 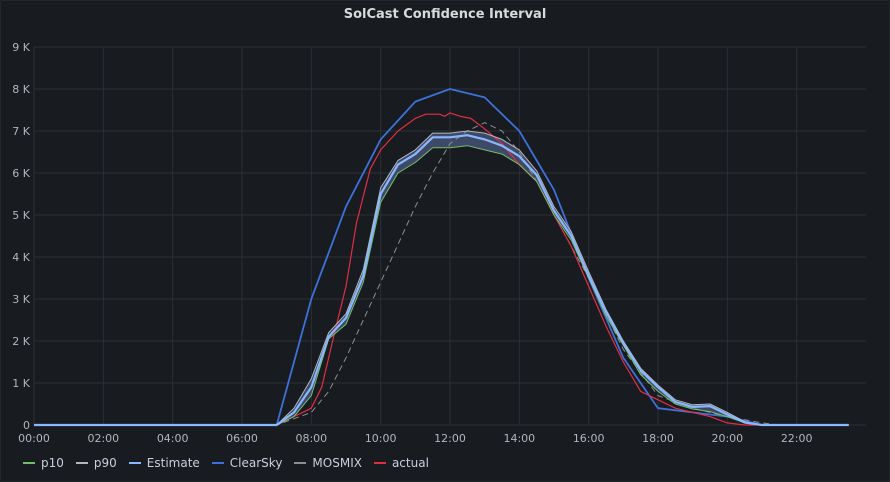 I want to click on x-tick-label: 04:00, so click(x=173, y=438).